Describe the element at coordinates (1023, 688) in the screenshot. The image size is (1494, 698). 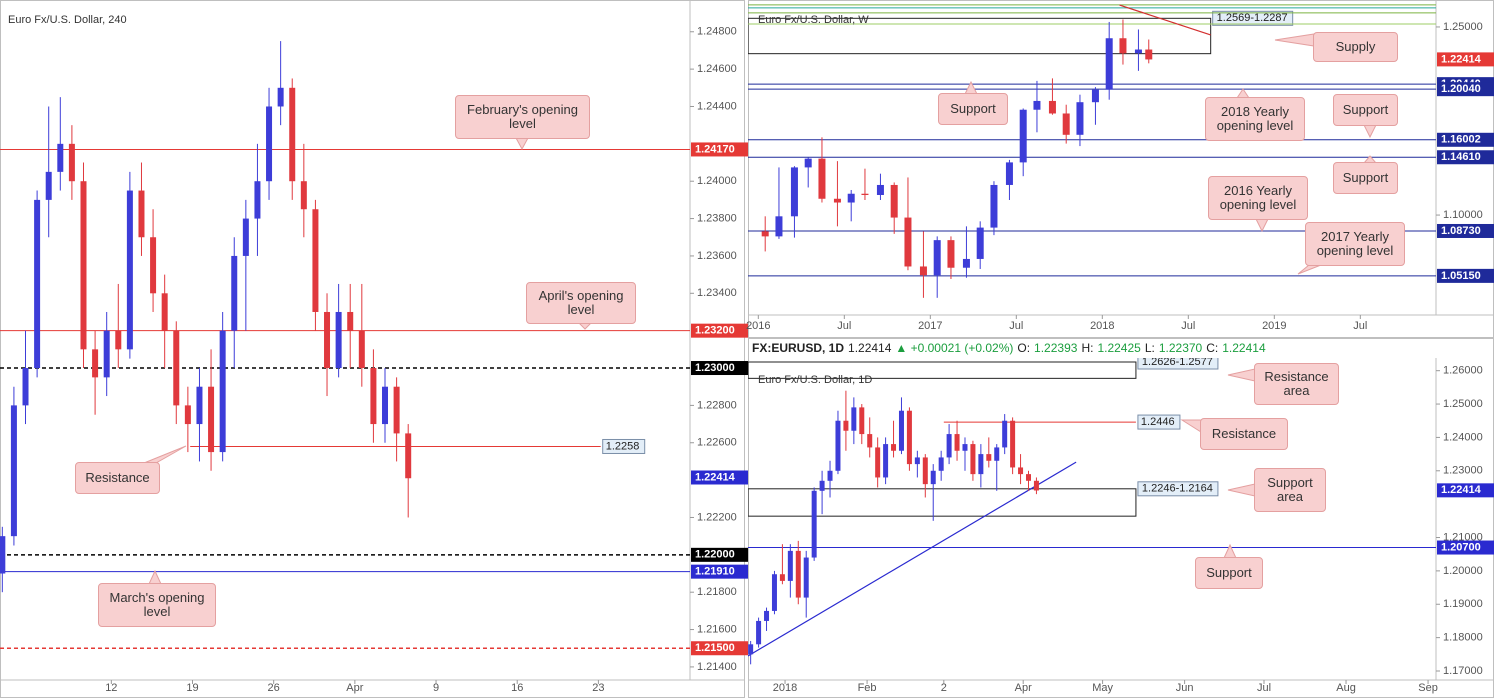
I see `x-tick-label: Apr` at that location.